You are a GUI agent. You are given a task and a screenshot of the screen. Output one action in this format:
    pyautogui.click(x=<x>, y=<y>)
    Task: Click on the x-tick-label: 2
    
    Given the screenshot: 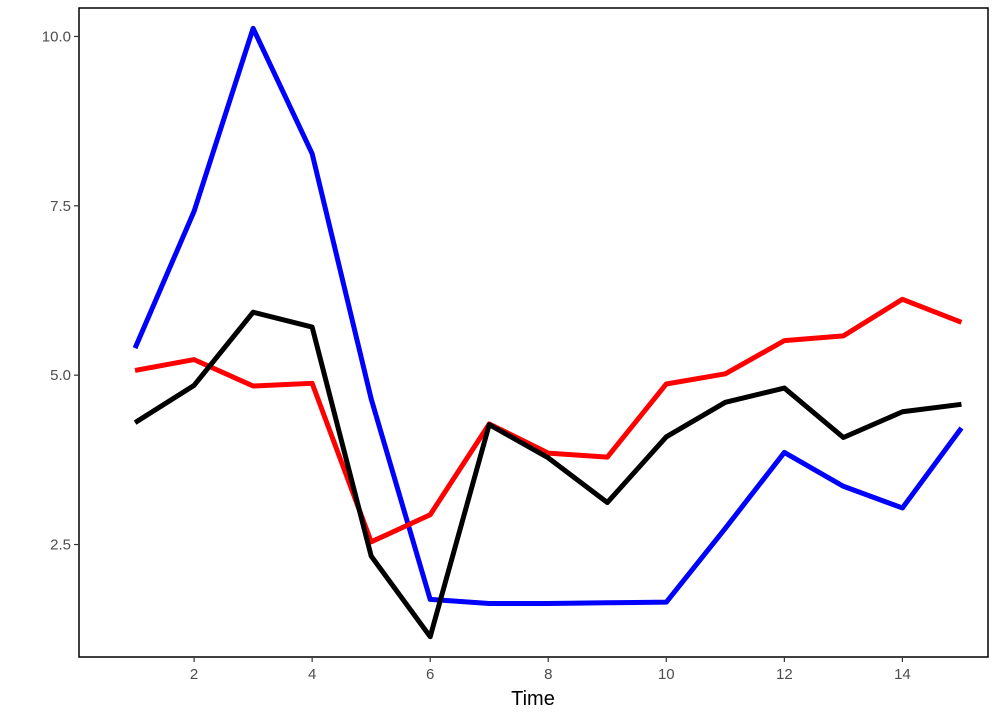 What is the action you would take?
    pyautogui.click(x=194, y=674)
    